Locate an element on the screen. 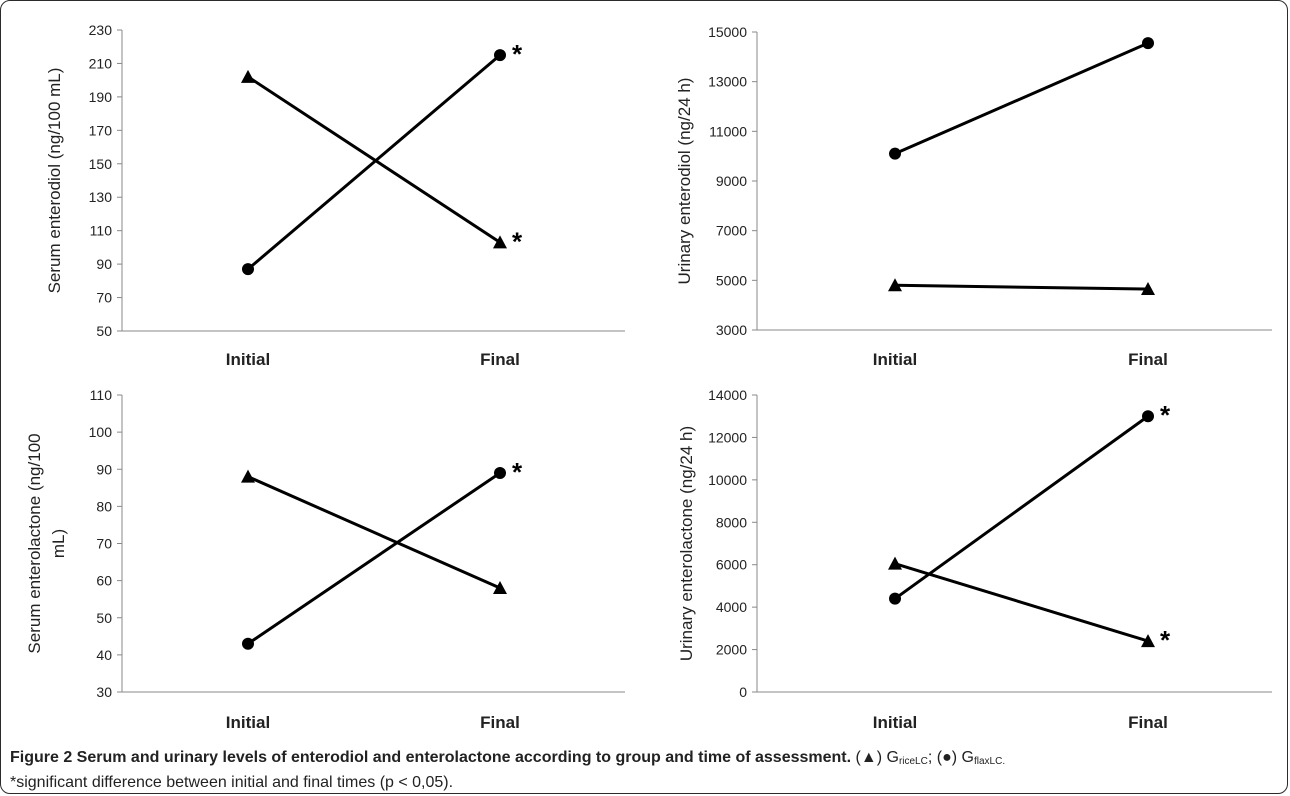 This screenshot has height=796, width=1290. y-tick-label: 80 is located at coordinates (104, 506).